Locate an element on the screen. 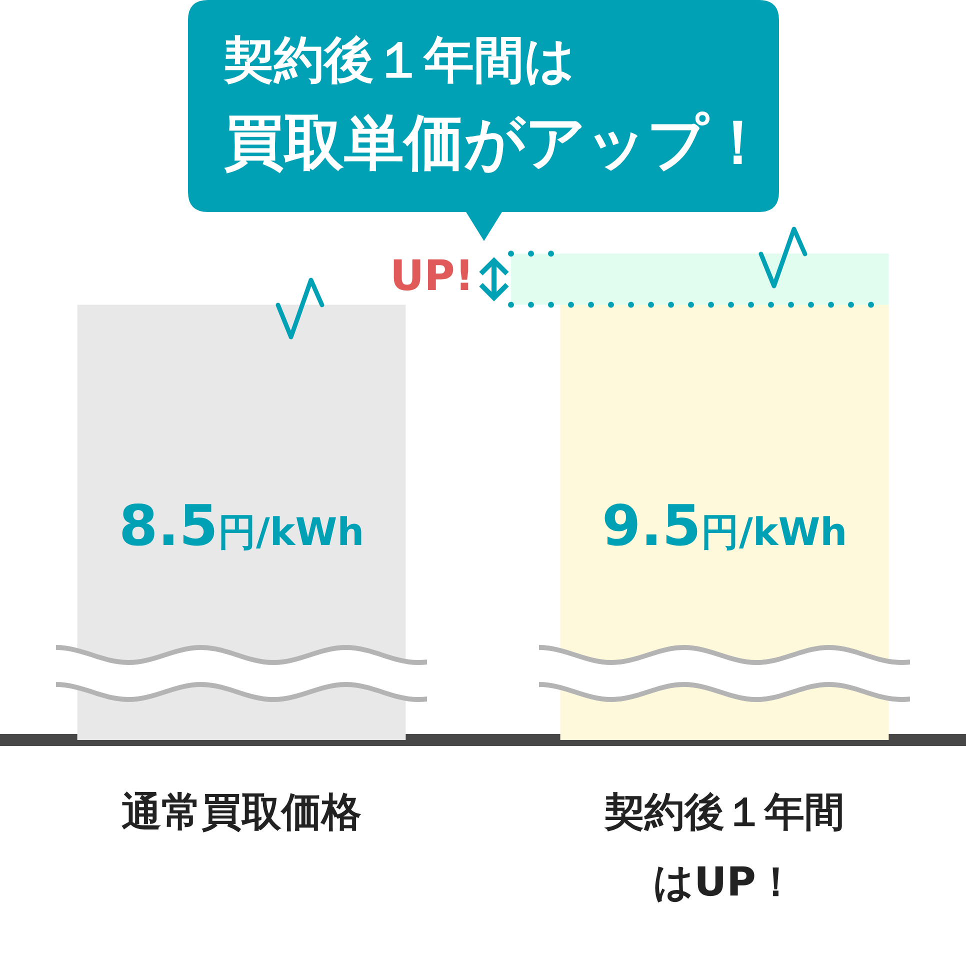 This screenshot has width=966, height=962. data-label: 8.5円/kWh is located at coordinates (241, 526).